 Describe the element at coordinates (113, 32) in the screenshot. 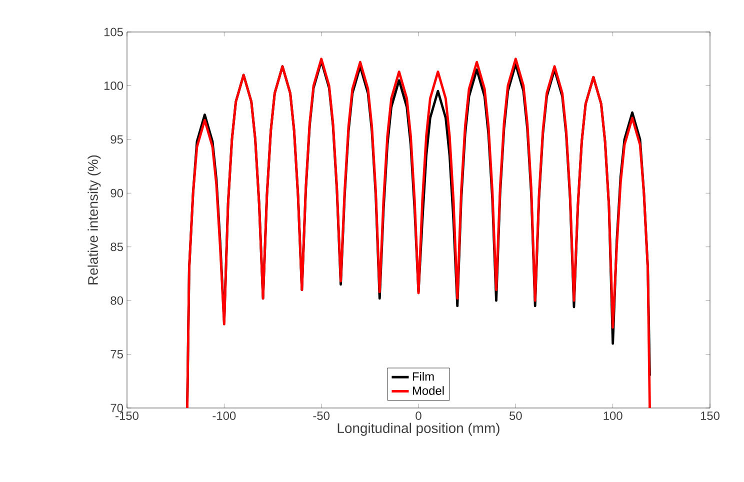

I see `y-tick-label: 105` at that location.